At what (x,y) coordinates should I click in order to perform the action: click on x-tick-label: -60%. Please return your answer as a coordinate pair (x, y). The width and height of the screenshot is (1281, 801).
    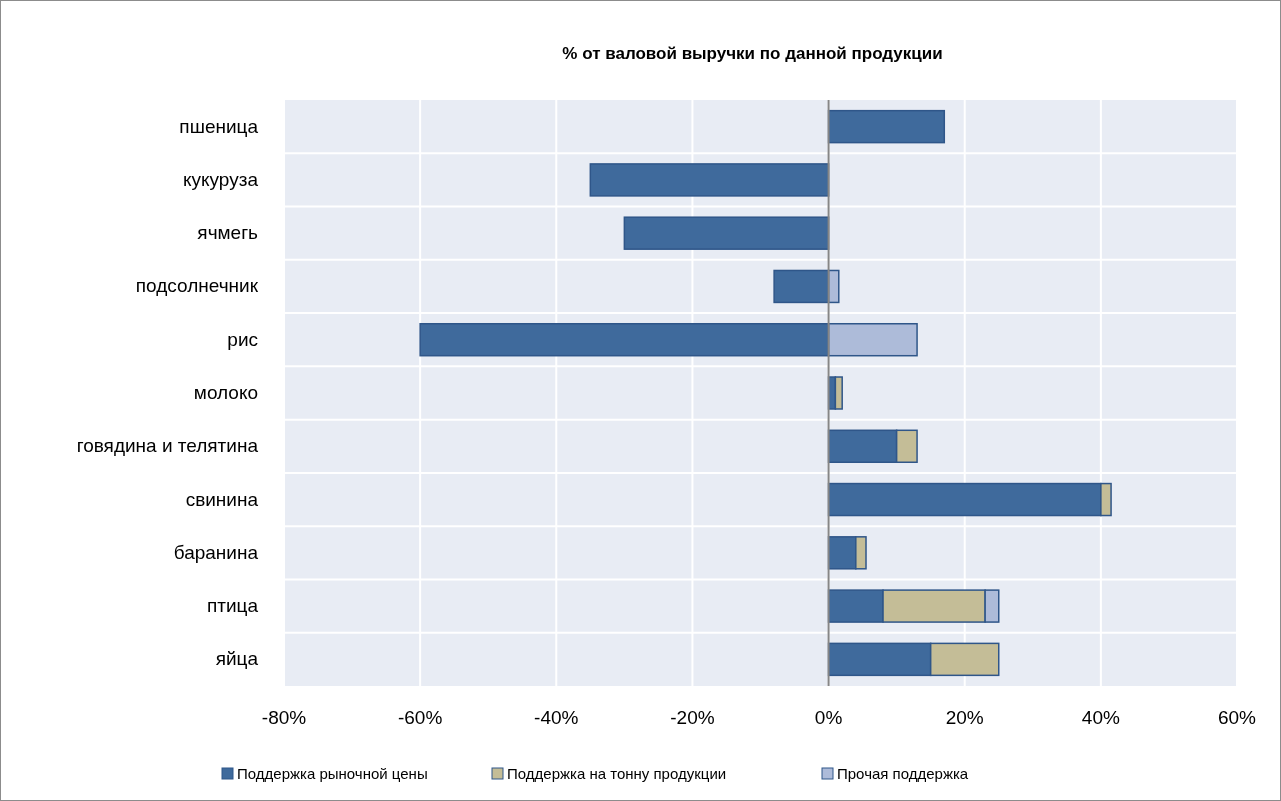
    Looking at the image, I should click on (420, 717).